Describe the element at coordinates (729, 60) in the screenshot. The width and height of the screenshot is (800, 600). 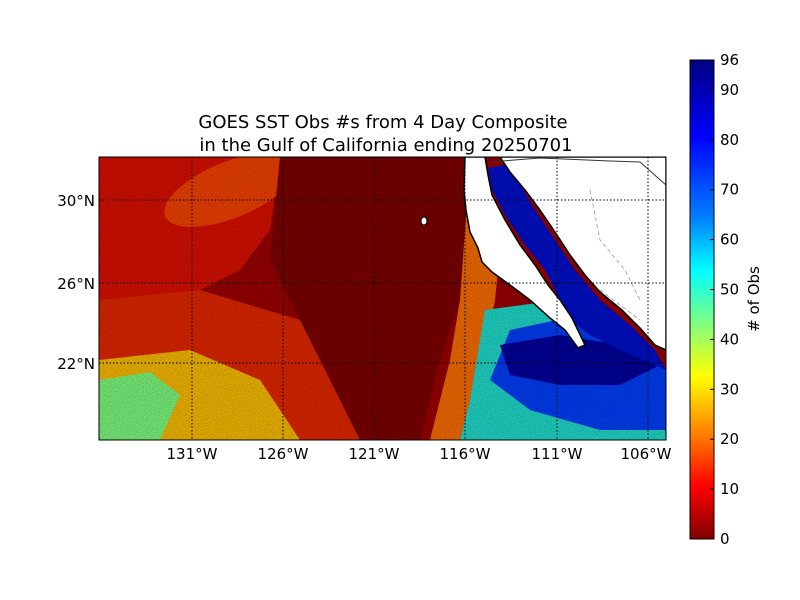
I see `colorbar-tick-label: 96` at that location.